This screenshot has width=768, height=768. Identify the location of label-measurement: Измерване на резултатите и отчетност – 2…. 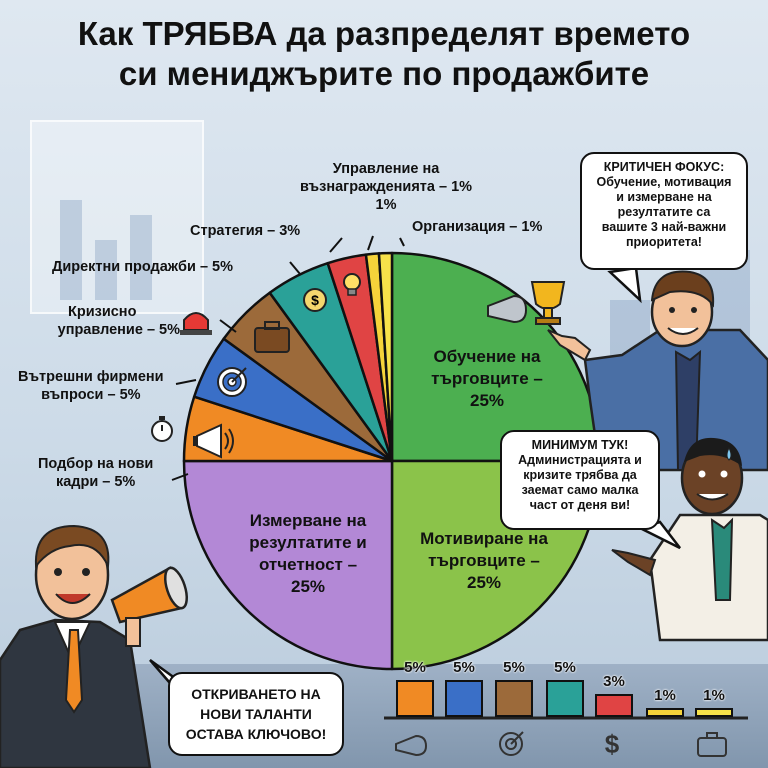
(308, 554).